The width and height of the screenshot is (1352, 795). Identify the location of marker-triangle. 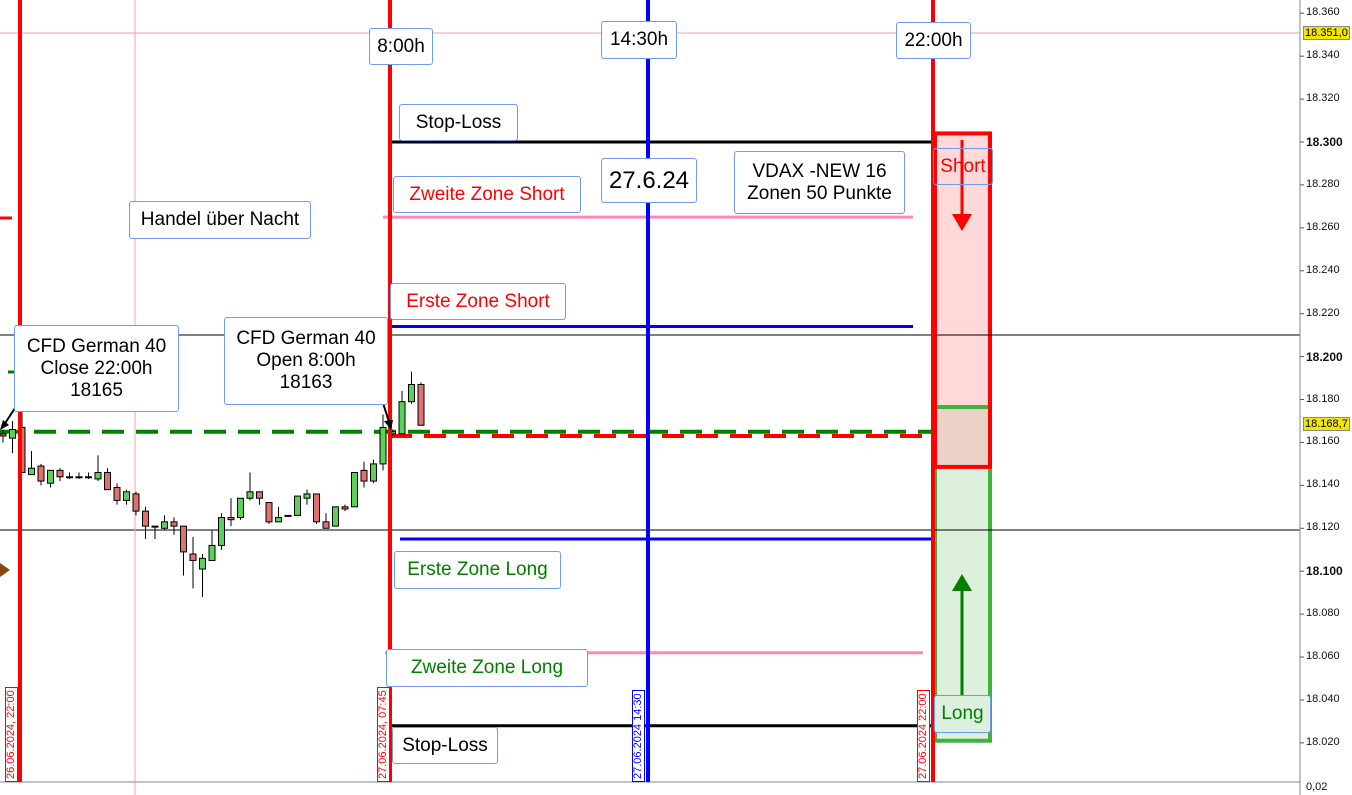
(5, 570).